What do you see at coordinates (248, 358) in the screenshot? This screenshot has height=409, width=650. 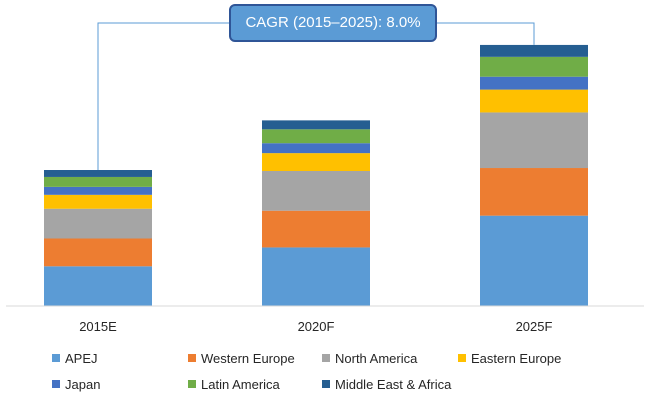 I see `legend-label: Western Europe` at bounding box center [248, 358].